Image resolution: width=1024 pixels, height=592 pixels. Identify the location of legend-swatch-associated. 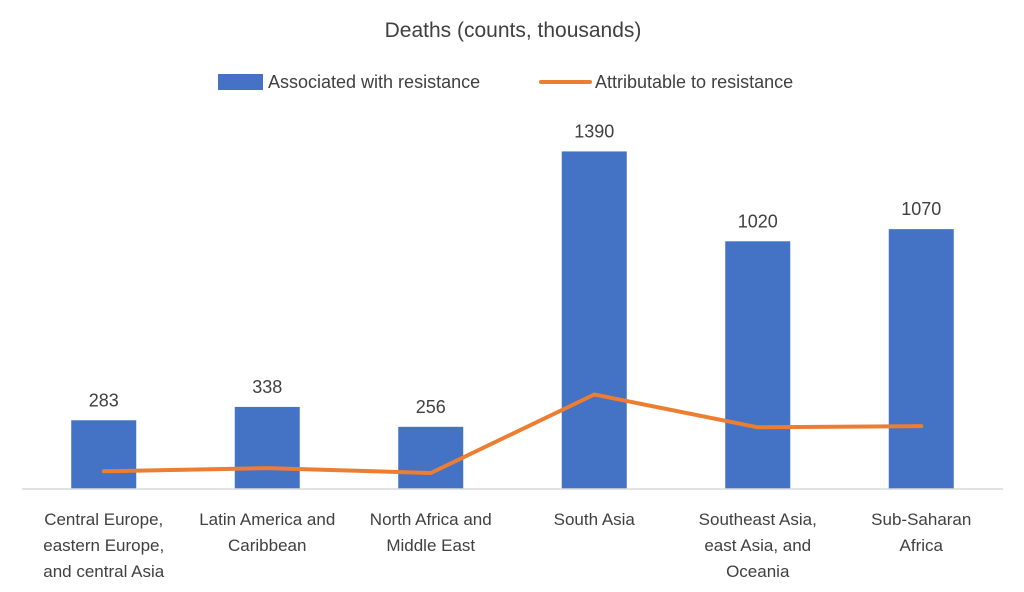
(240, 82).